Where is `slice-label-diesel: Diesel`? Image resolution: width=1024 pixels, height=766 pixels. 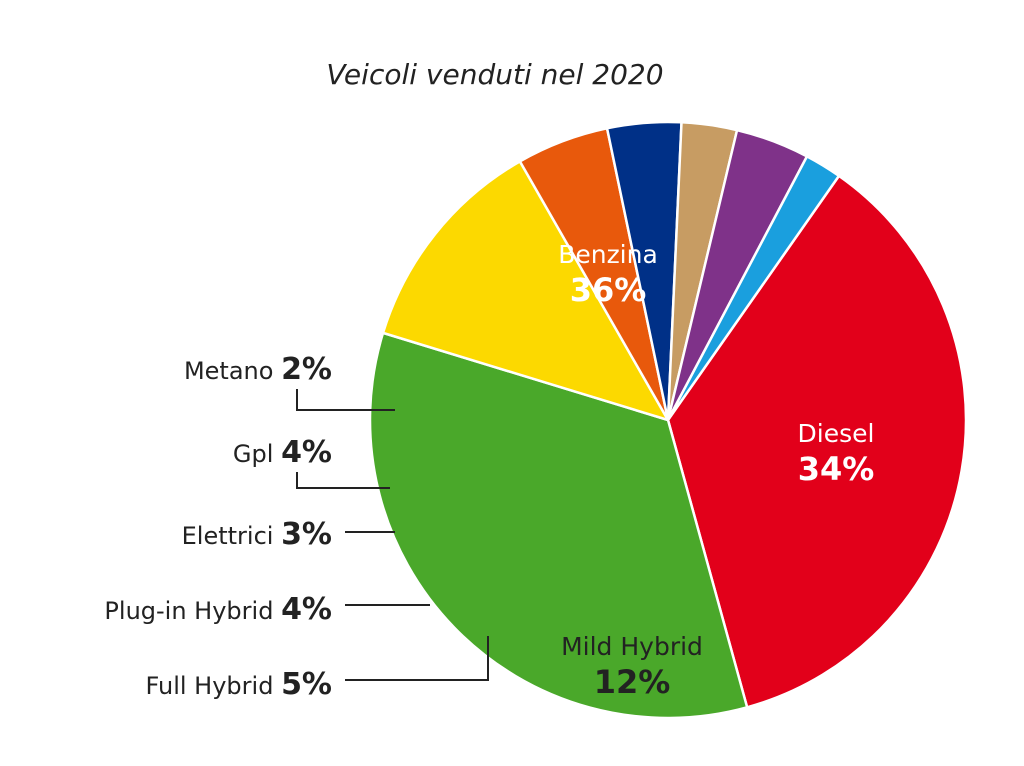 slice-label-diesel: Diesel is located at coordinates (836, 433).